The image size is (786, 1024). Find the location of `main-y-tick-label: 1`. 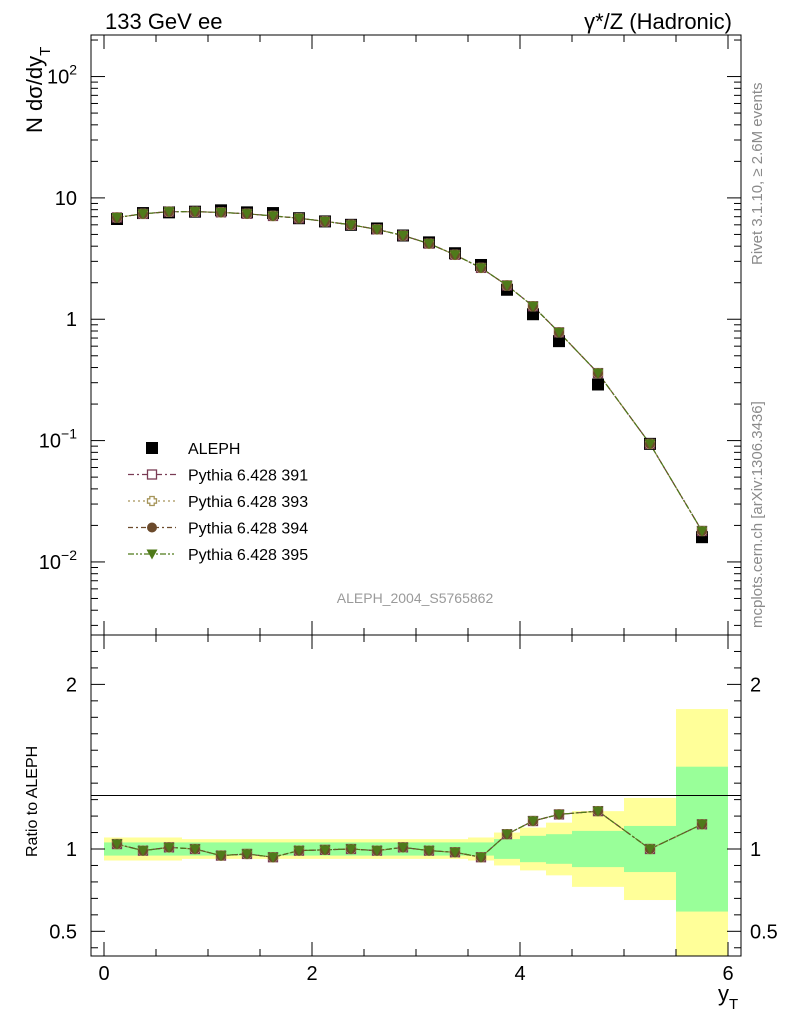

main-y-tick-label: 1 is located at coordinates (71, 320).